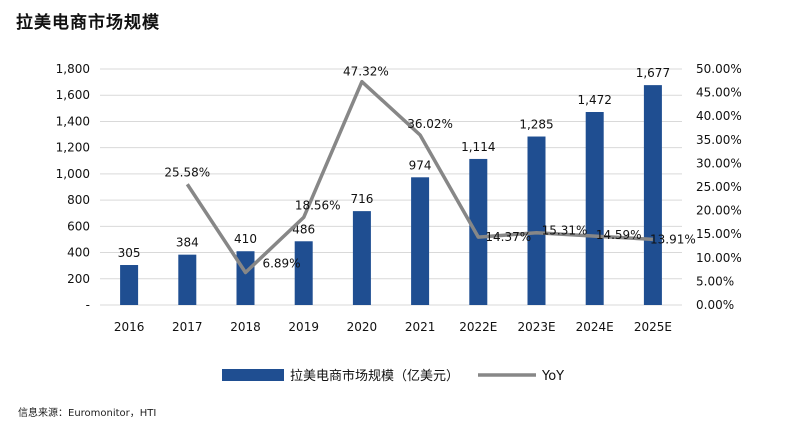 The height and width of the screenshot is (431, 787). I want to click on bar-data-label: 716, so click(361, 199).